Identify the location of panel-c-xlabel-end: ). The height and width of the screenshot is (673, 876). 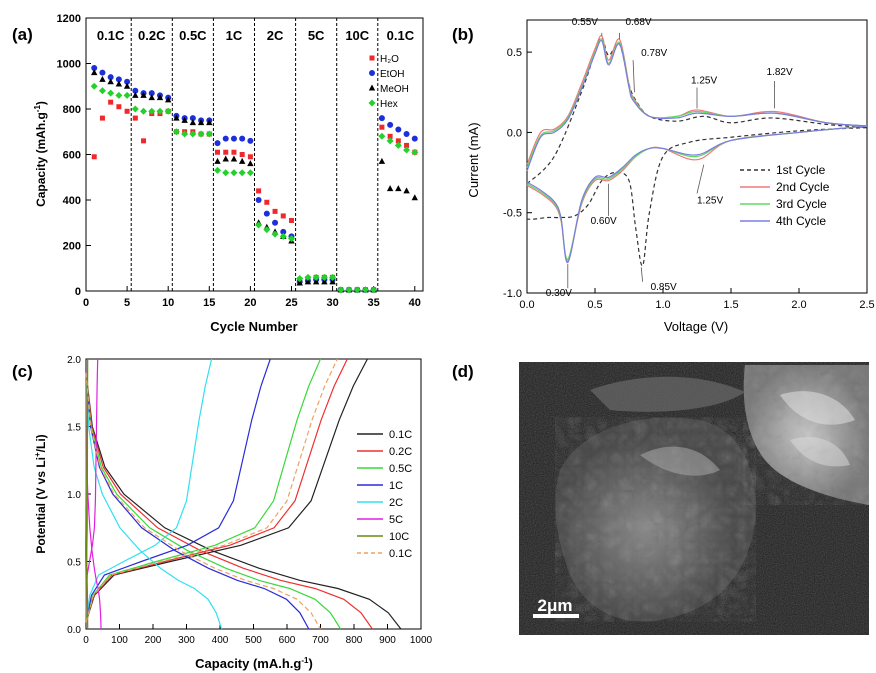
(310, 663).